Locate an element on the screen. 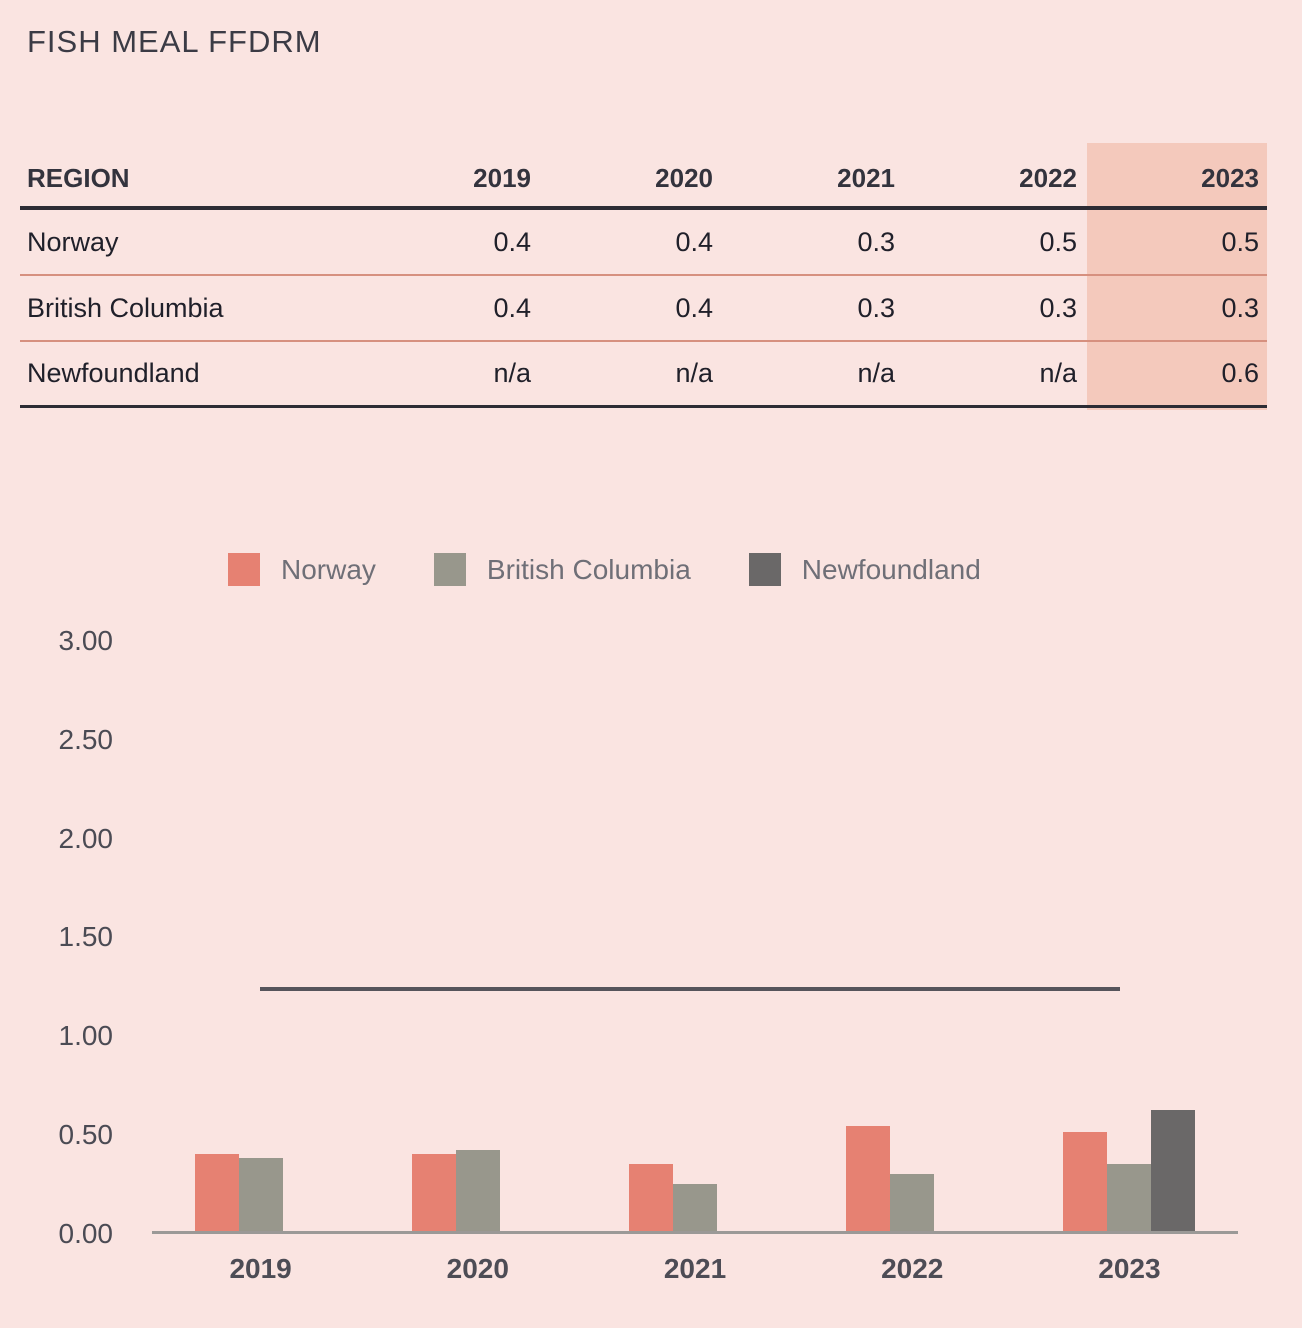  bar-british-columbia-2020 is located at coordinates (477, 1191).